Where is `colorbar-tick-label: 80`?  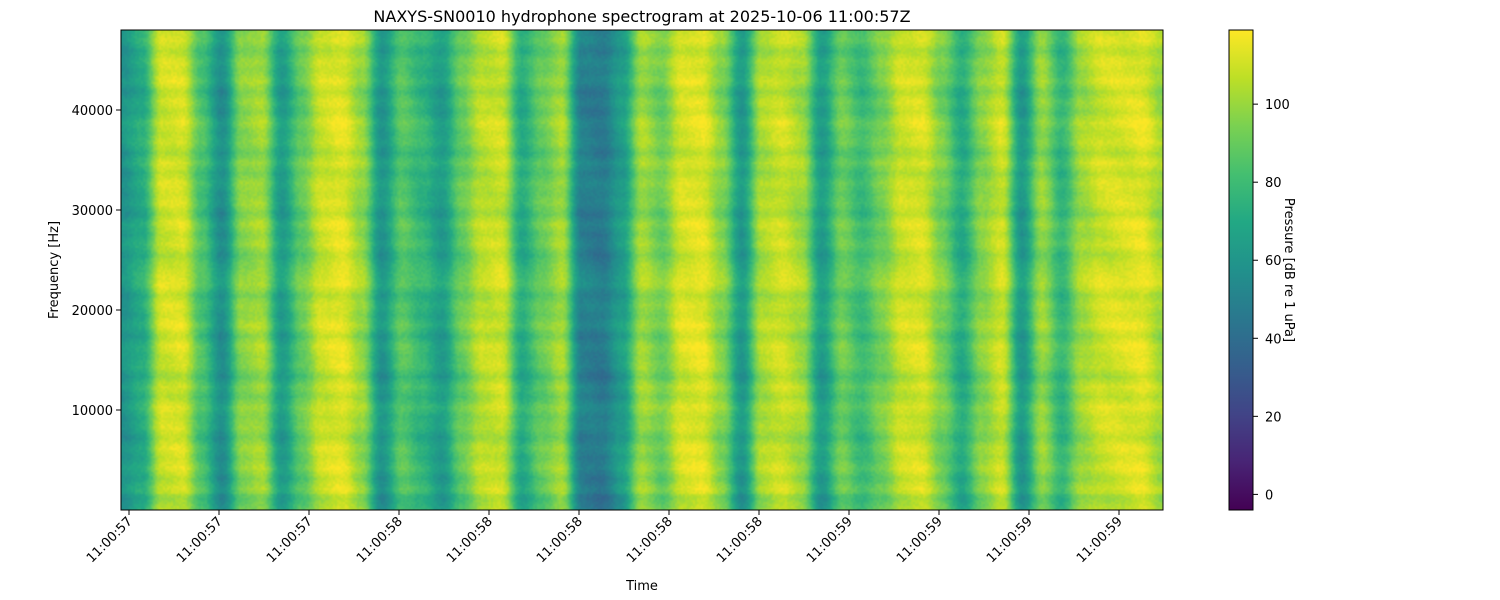
colorbar-tick-label: 80 is located at coordinates (1273, 183).